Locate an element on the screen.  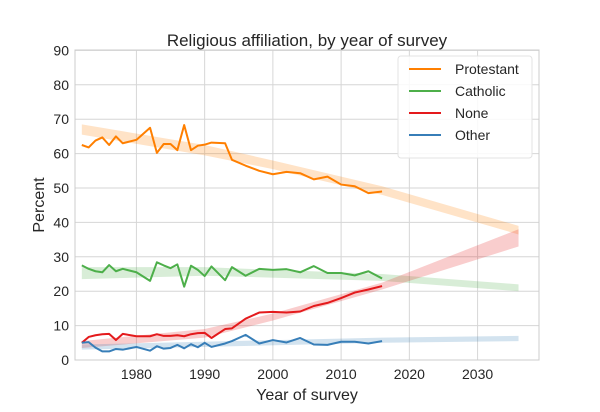
y-tick-label: 20 is located at coordinates (61, 291).